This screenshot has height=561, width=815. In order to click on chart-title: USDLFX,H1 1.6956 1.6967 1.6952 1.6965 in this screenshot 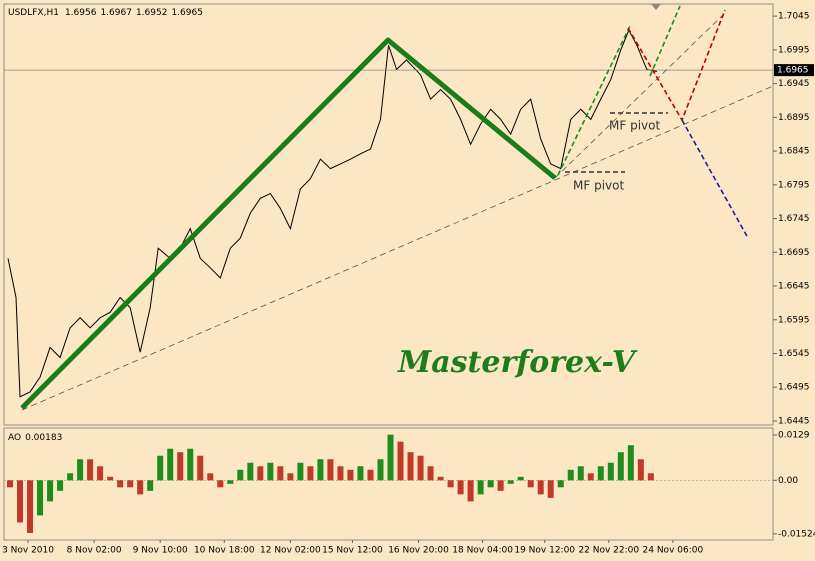, I will do `click(105, 13)`.